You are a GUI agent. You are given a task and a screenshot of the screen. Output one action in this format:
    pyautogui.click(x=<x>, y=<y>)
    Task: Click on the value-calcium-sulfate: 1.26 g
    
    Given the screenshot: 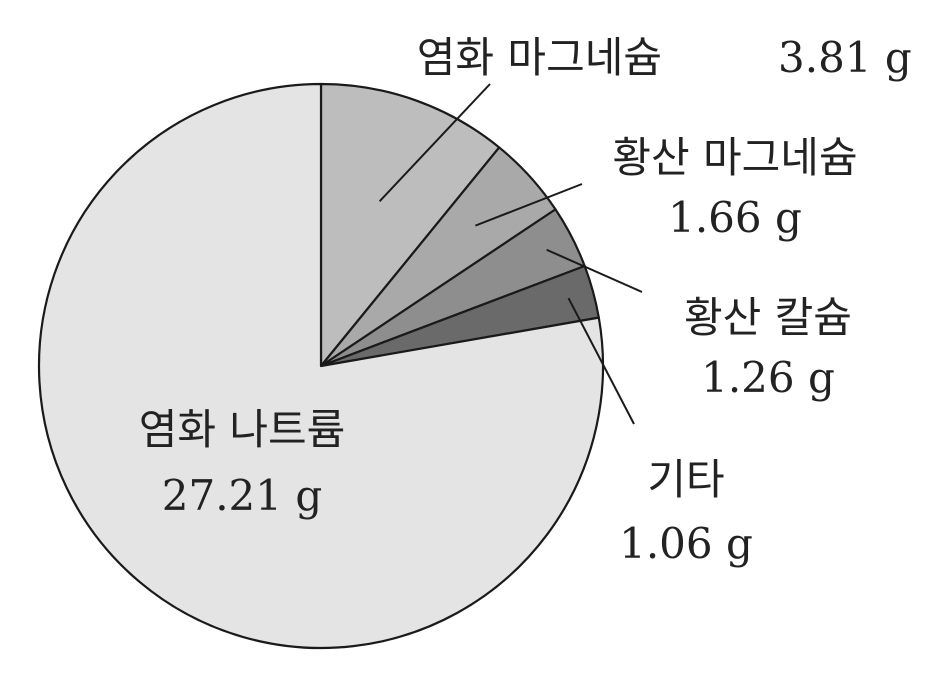 What is the action you would take?
    pyautogui.click(x=768, y=377)
    